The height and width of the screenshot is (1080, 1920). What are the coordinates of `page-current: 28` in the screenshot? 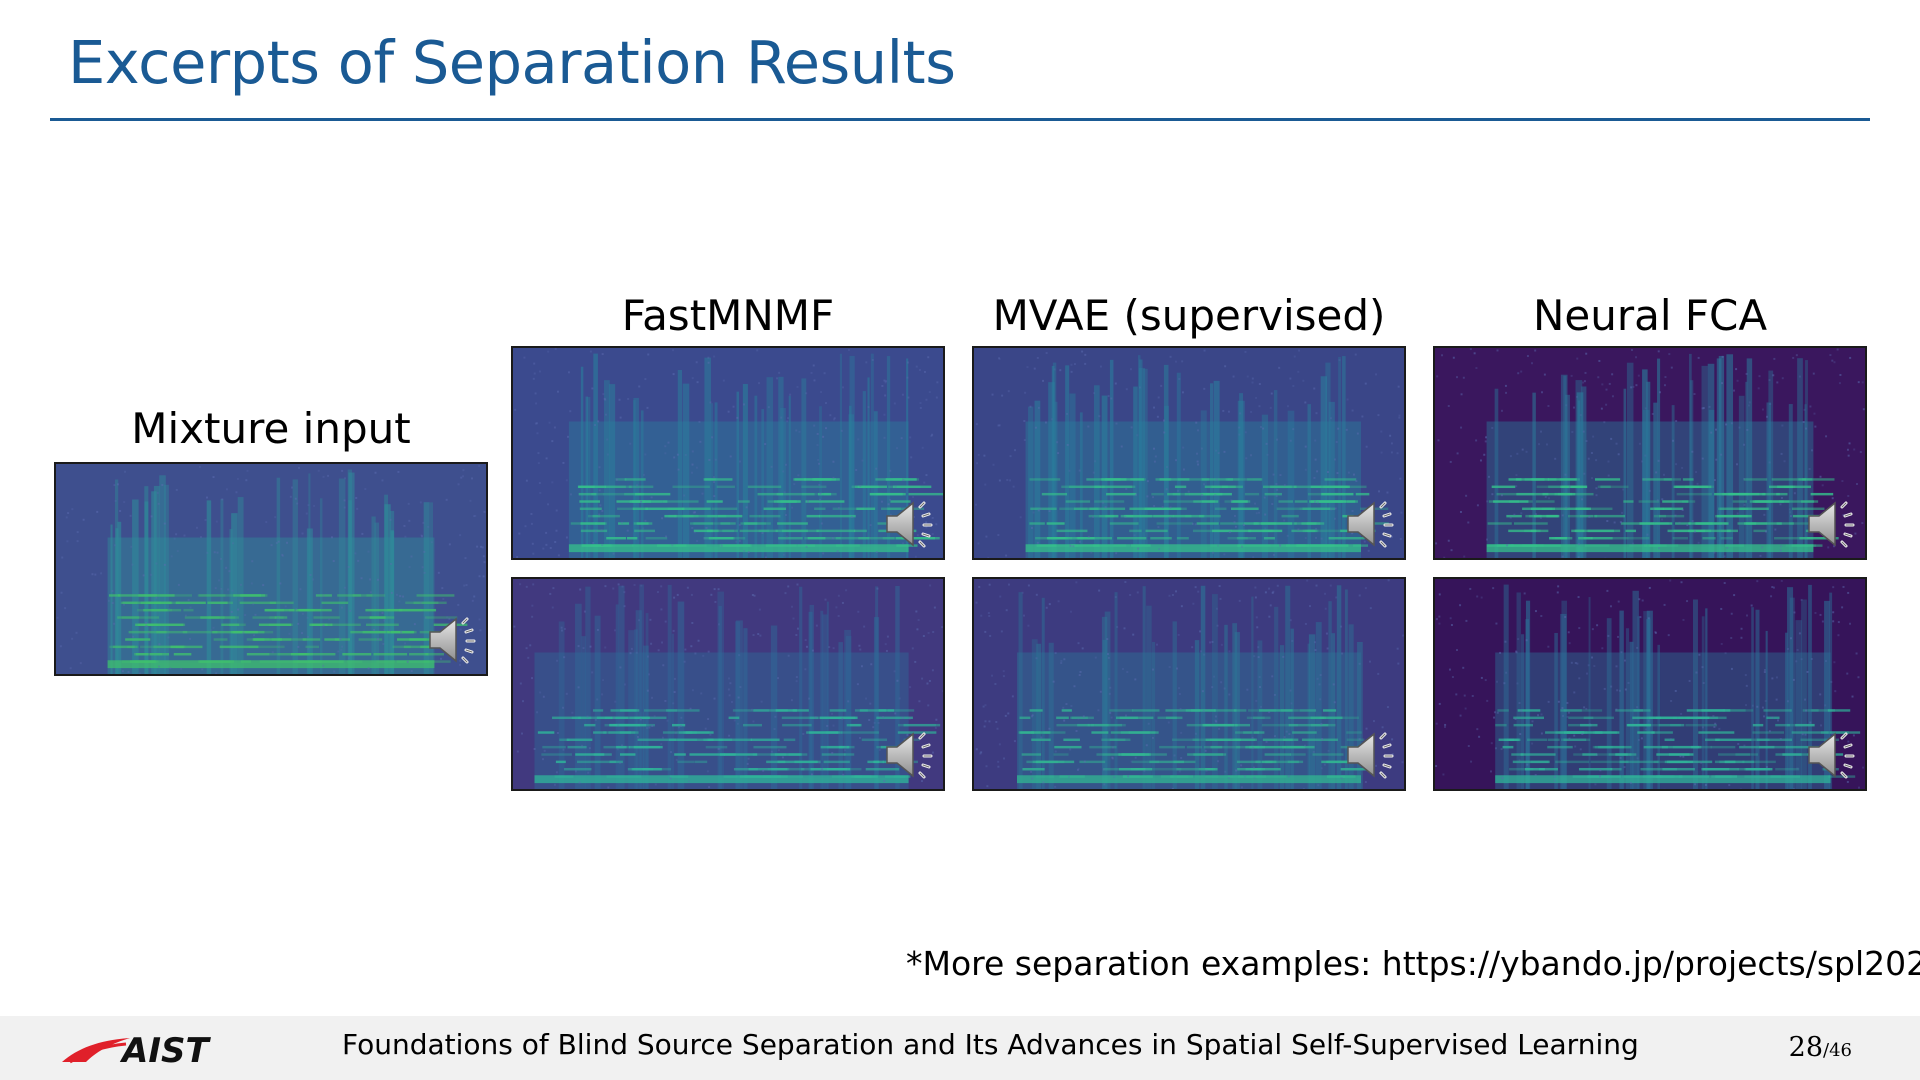 It's located at (1806, 1047).